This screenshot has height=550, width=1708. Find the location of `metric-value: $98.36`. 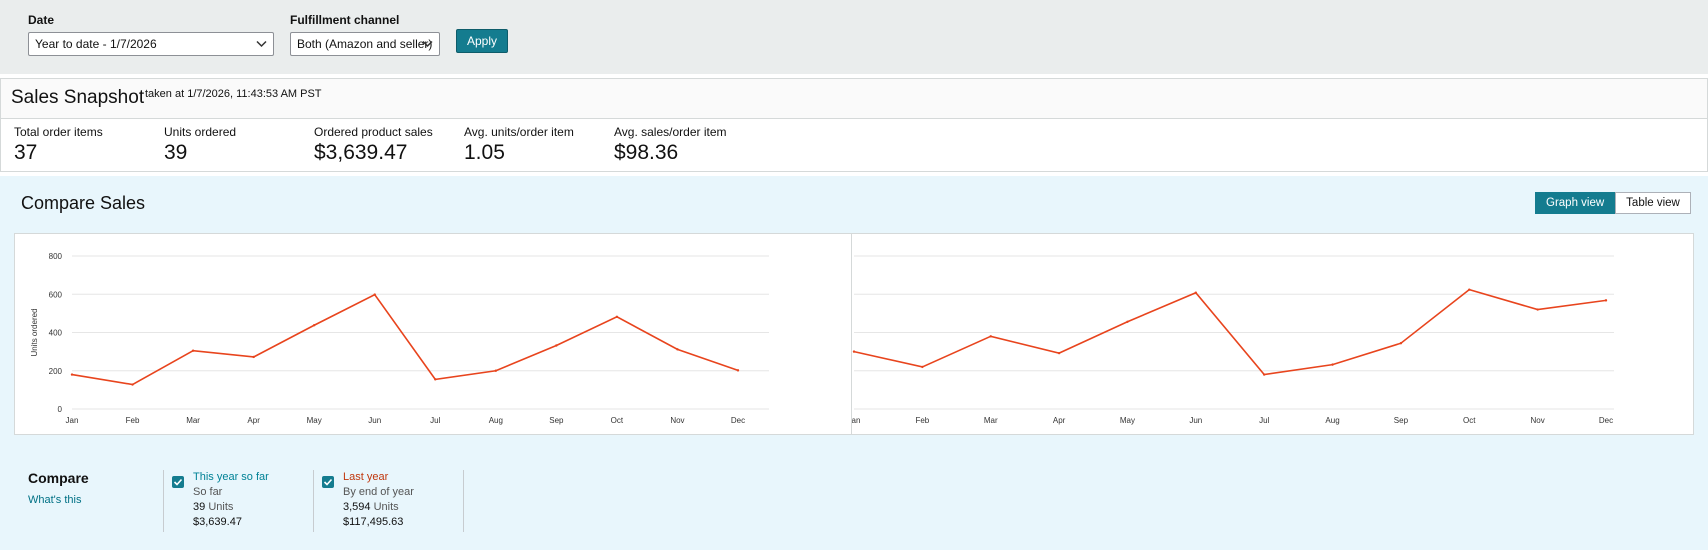

metric-value: $98.36 is located at coordinates (646, 152).